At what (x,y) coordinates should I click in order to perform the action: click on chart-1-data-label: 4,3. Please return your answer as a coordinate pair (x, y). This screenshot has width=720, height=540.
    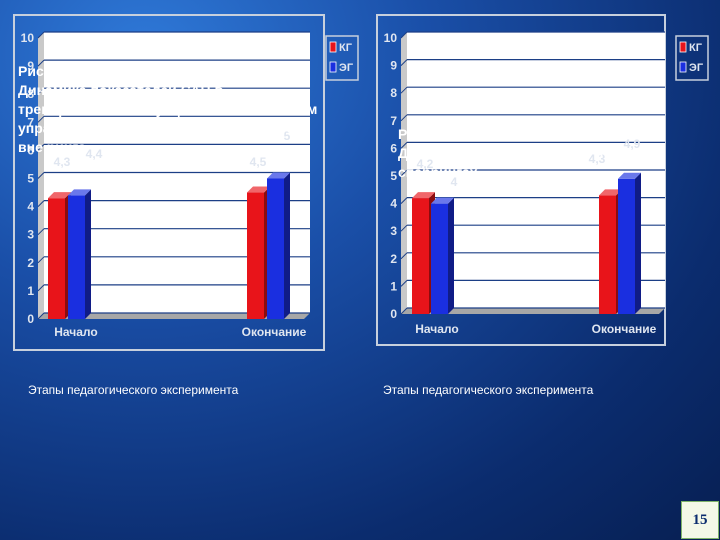
    Looking at the image, I should click on (62, 162).